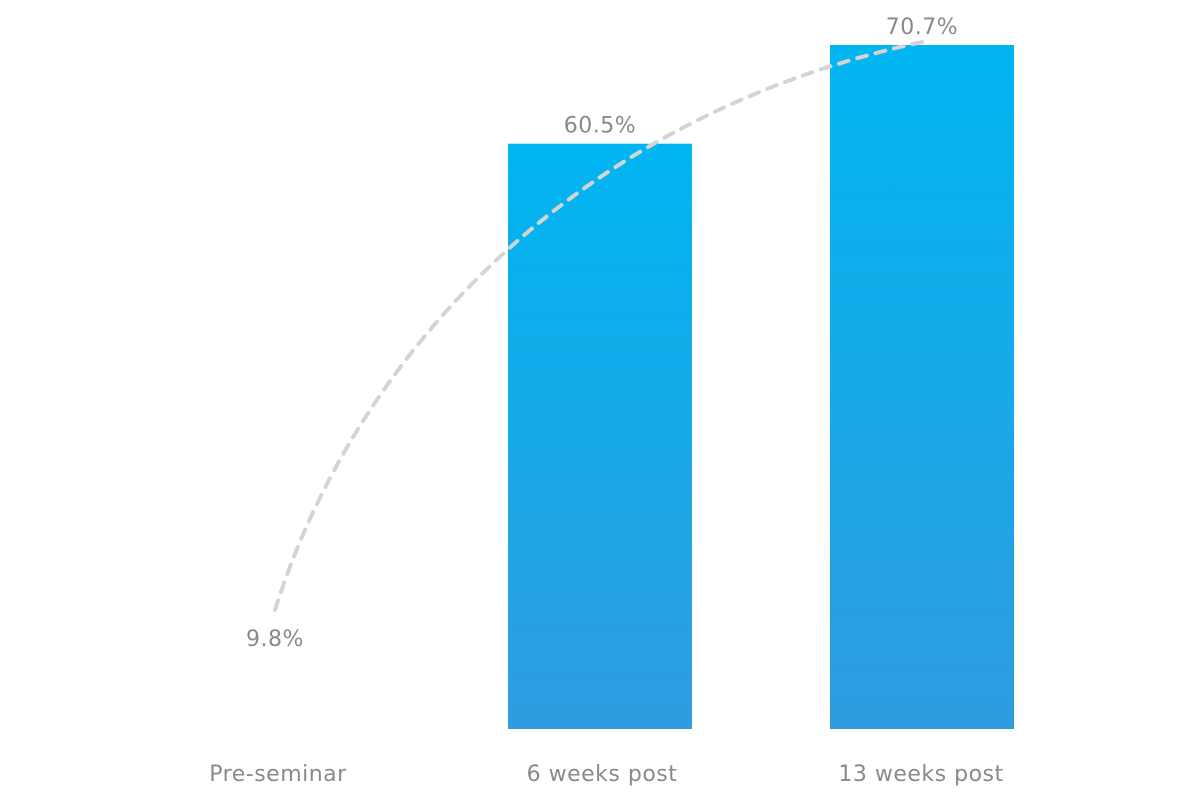 The image size is (1200, 800). Describe the element at coordinates (922, 27) in the screenshot. I see `value-label-2: 70.7%` at that location.